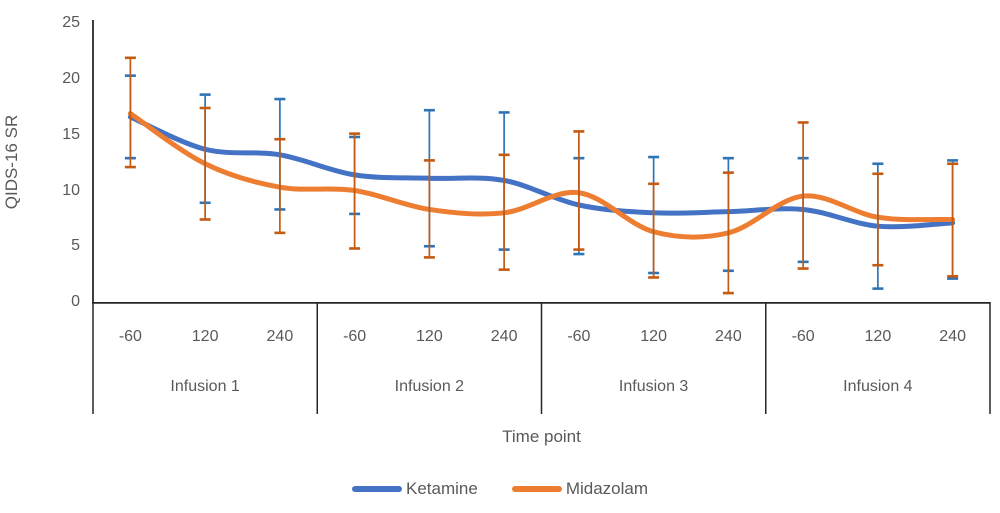 This screenshot has width=1000, height=513. What do you see at coordinates (429, 386) in the screenshot?
I see `group-label: Infusion 2` at bounding box center [429, 386].